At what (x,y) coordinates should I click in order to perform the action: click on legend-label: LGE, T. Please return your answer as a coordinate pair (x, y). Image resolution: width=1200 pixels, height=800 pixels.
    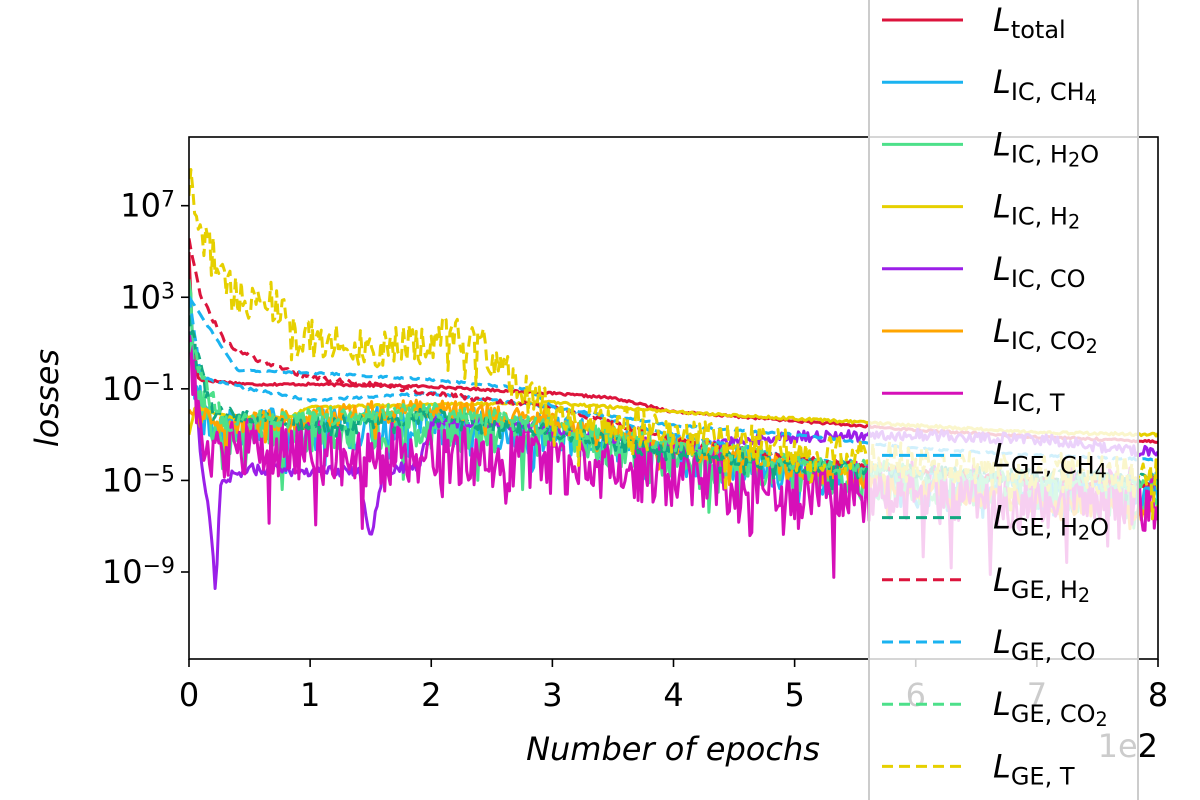
    Looking at the image, I should click on (1034, 768).